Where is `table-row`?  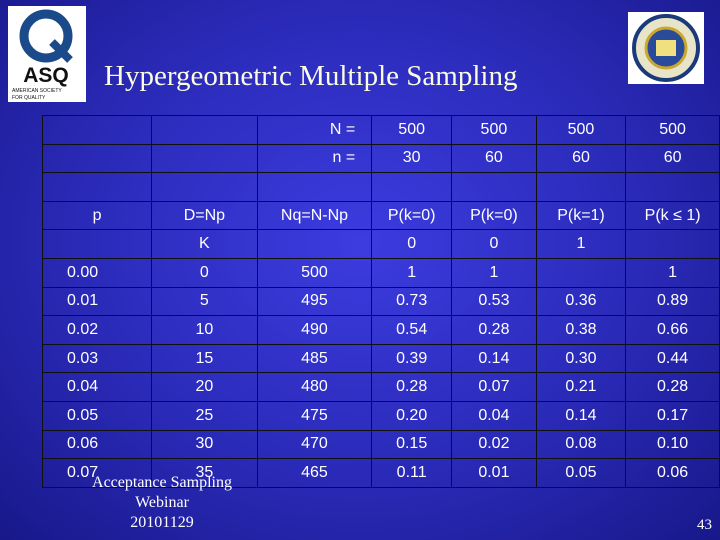
table-row is located at coordinates (380, 187).